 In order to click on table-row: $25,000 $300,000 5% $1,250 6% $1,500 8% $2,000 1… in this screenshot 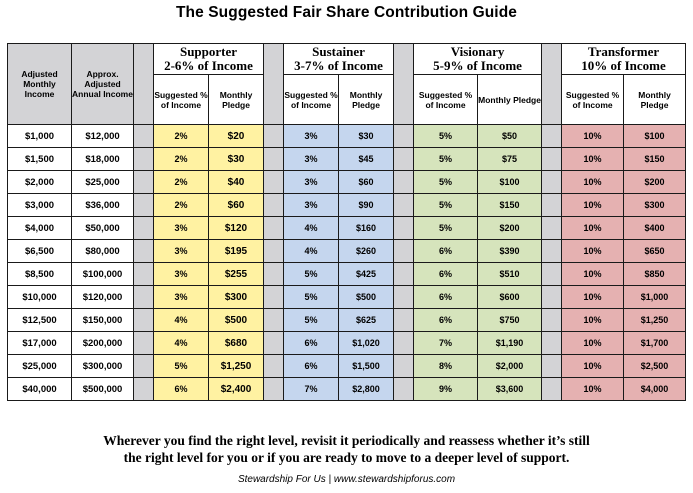, I will do `click(347, 366)`.